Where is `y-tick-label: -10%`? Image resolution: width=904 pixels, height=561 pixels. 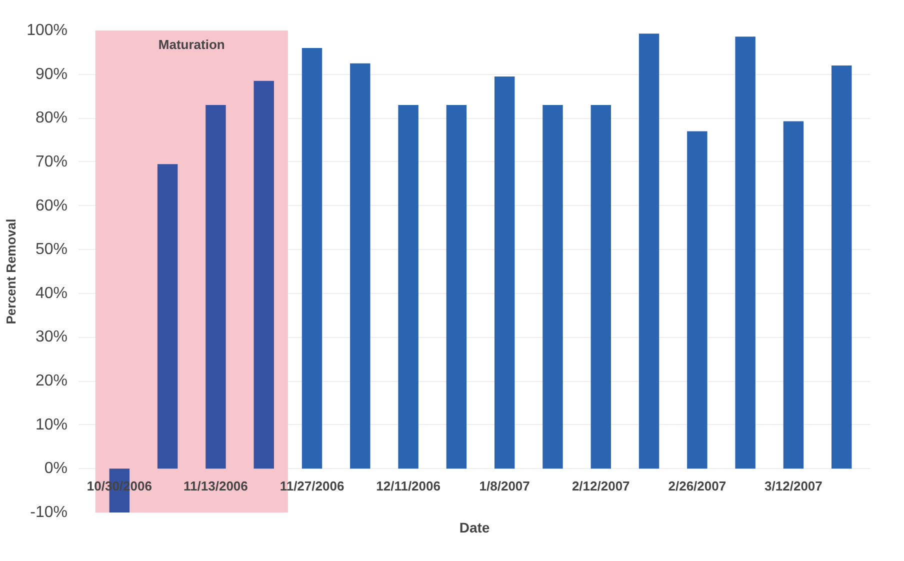 y-tick-label: -10% is located at coordinates (49, 512).